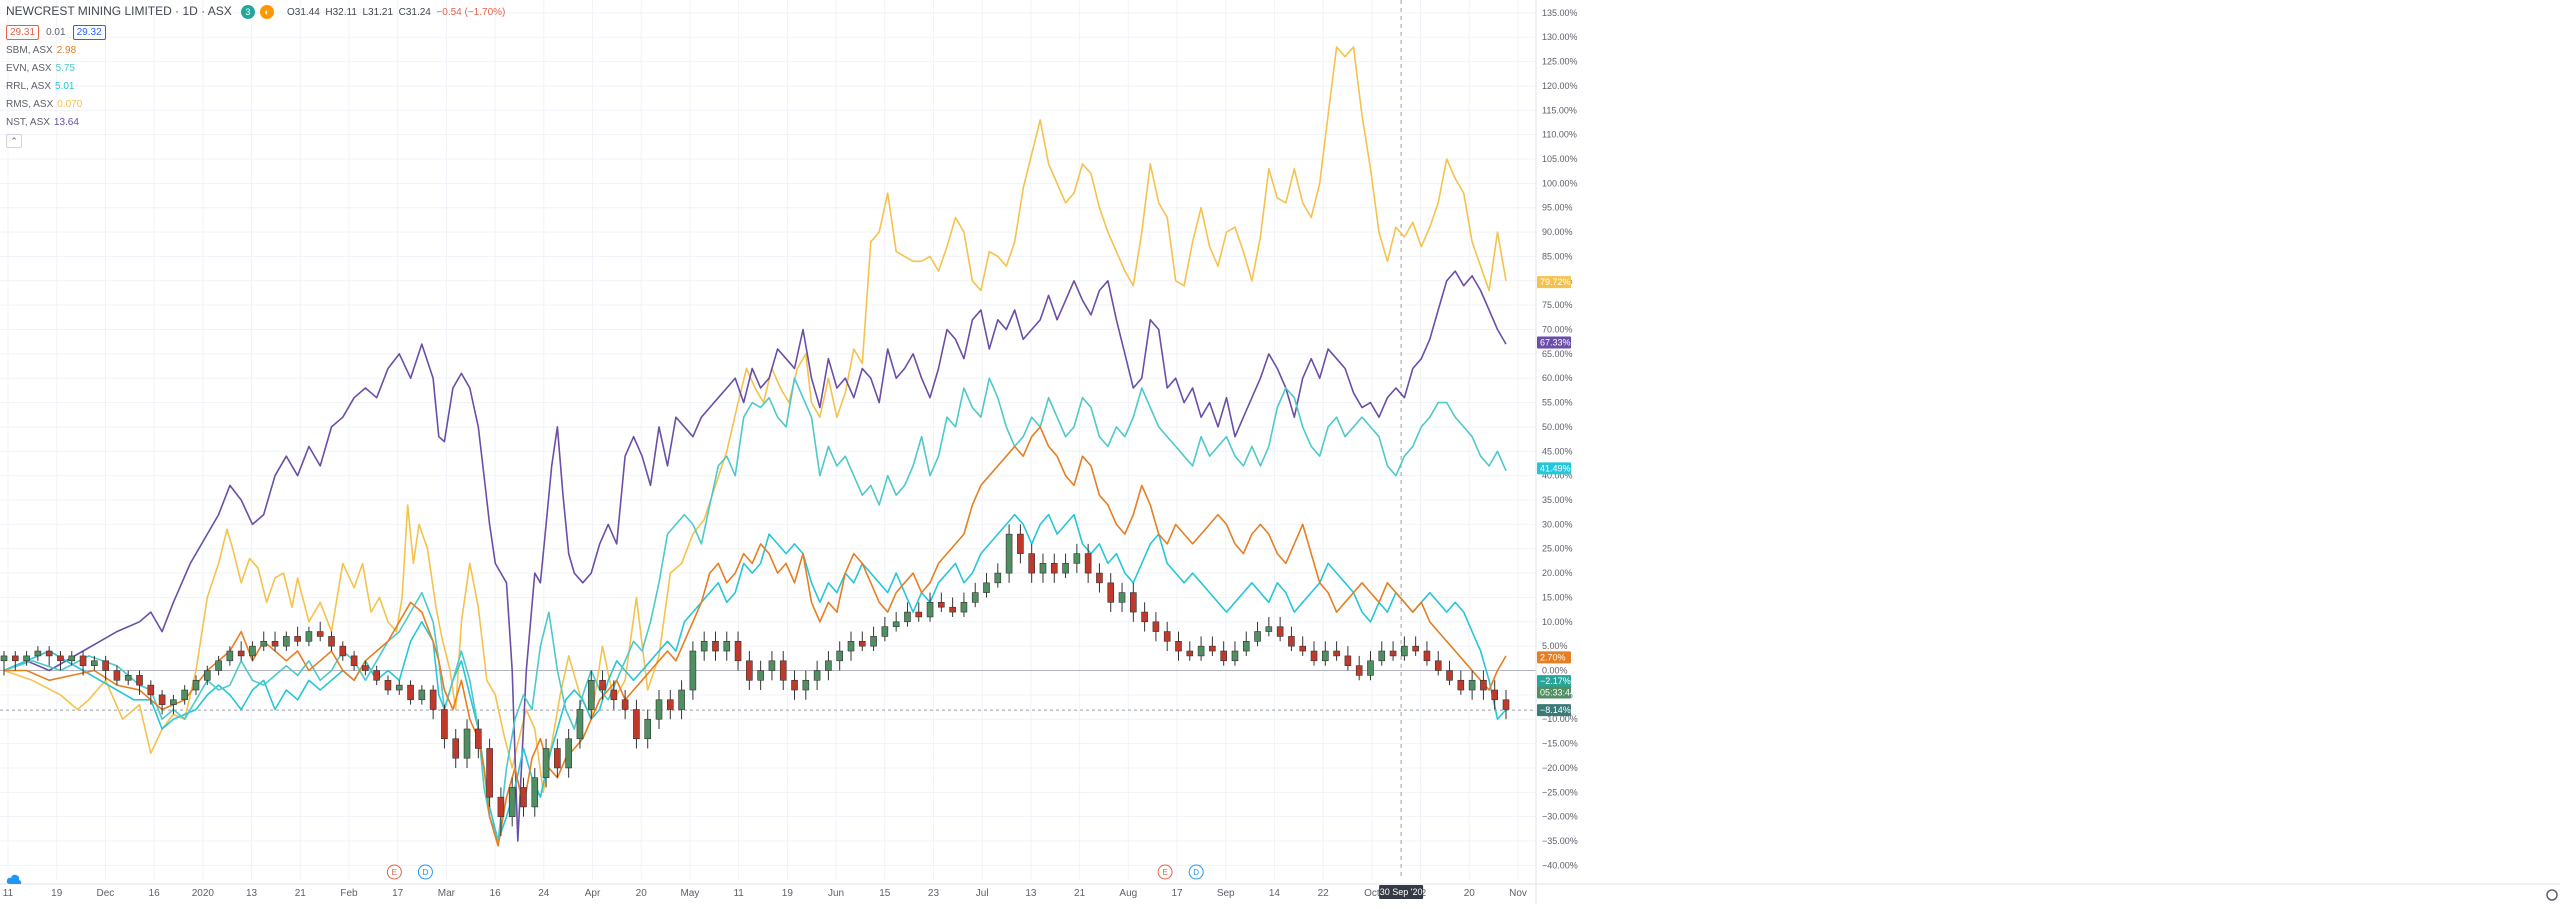 The image size is (2560, 909). What do you see at coordinates (2552, 895) in the screenshot?
I see `gear-icon` at bounding box center [2552, 895].